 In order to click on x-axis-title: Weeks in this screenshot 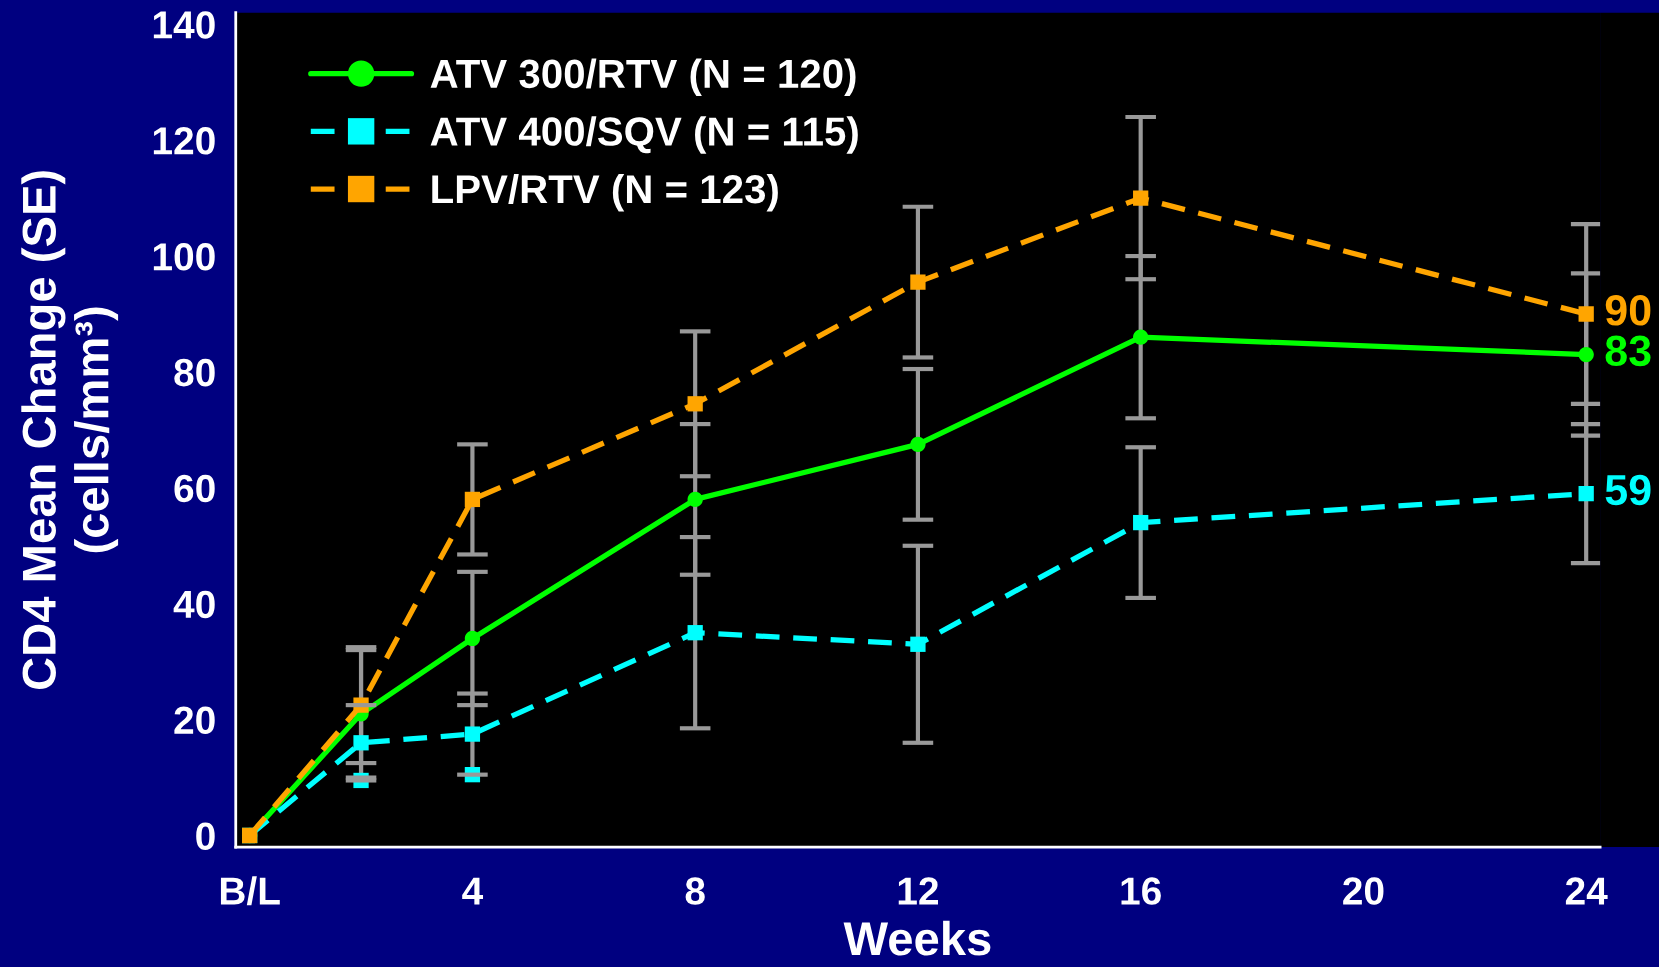, I will do `click(917, 938)`.